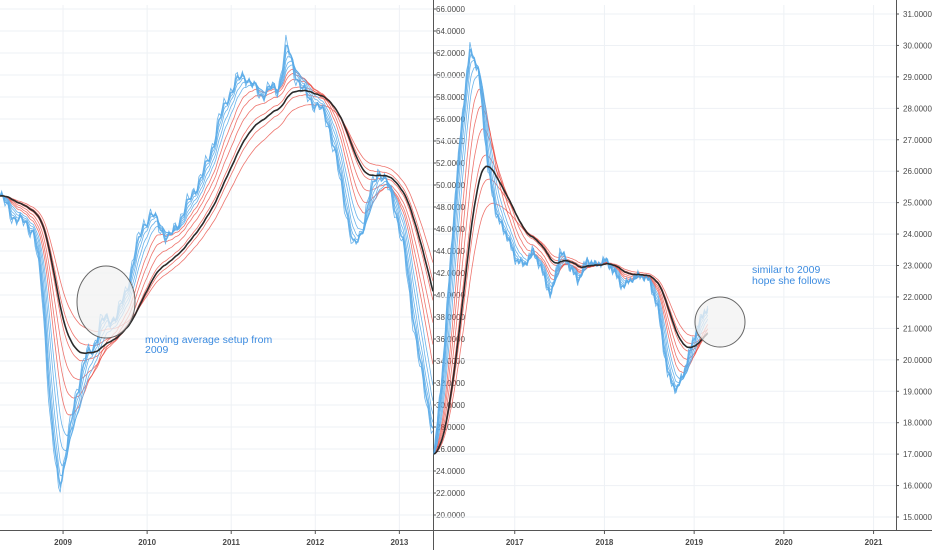 This screenshot has width=932, height=550. I want to click on annotation-circle-2019, so click(720, 322).